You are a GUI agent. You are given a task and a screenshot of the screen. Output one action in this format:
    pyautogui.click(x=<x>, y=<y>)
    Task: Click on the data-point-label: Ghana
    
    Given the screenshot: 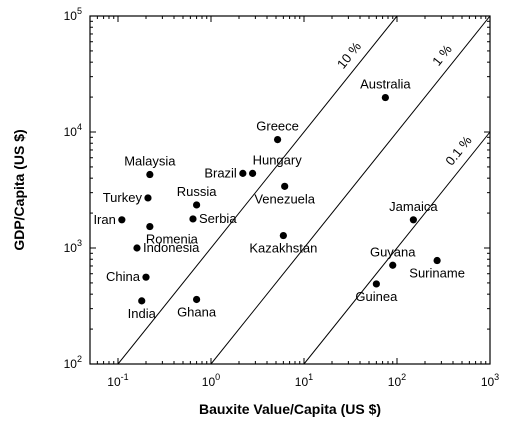 What is the action you would take?
    pyautogui.click(x=197, y=311)
    